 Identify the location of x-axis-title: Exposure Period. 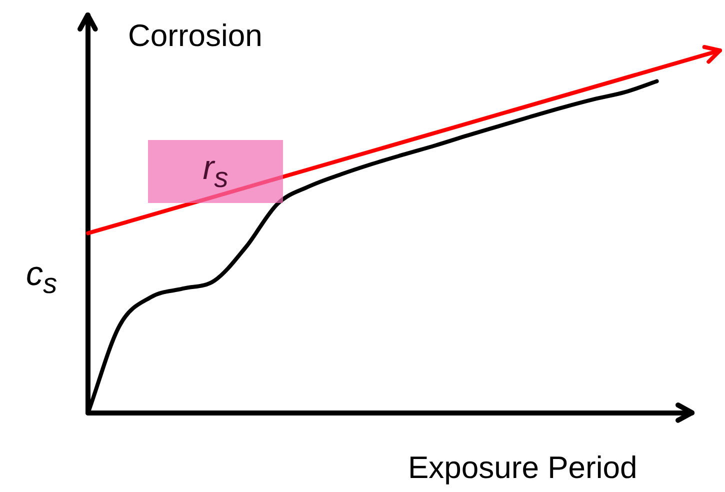
(523, 468).